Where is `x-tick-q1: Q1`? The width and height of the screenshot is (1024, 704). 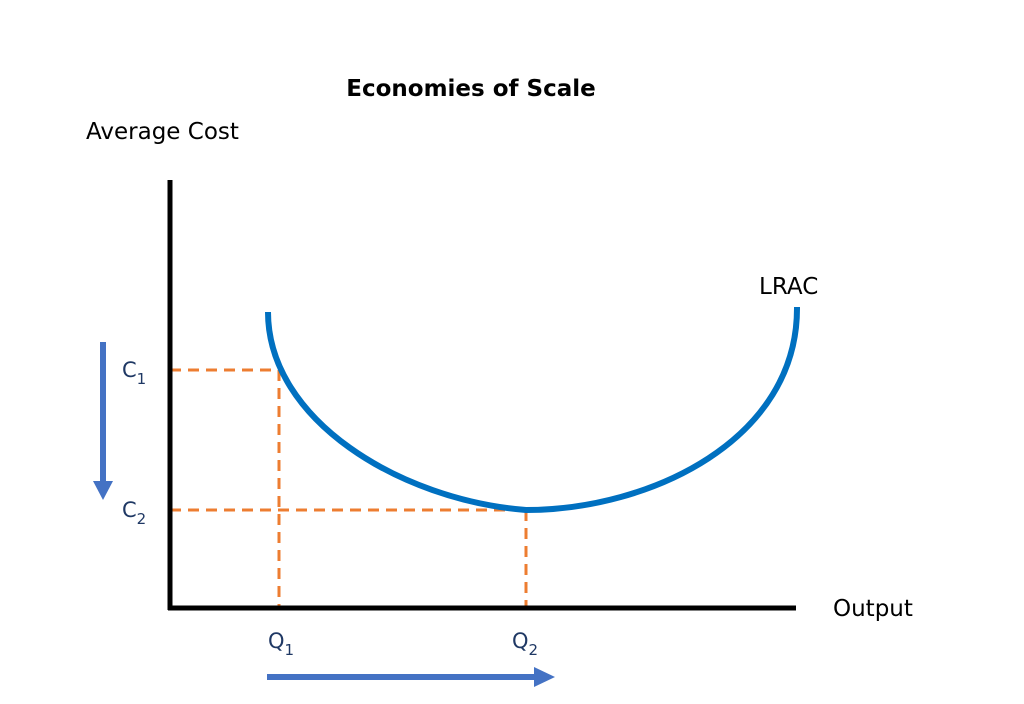 x-tick-q1: Q1 is located at coordinates (281, 644).